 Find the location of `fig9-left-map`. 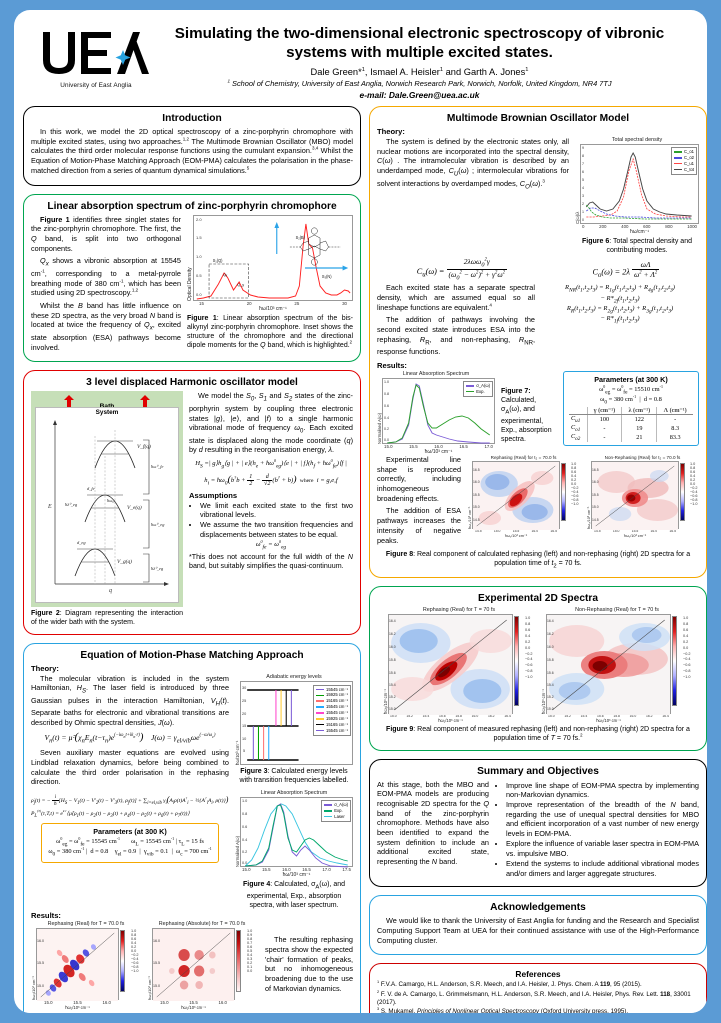

fig9-left-map is located at coordinates (450, 665).